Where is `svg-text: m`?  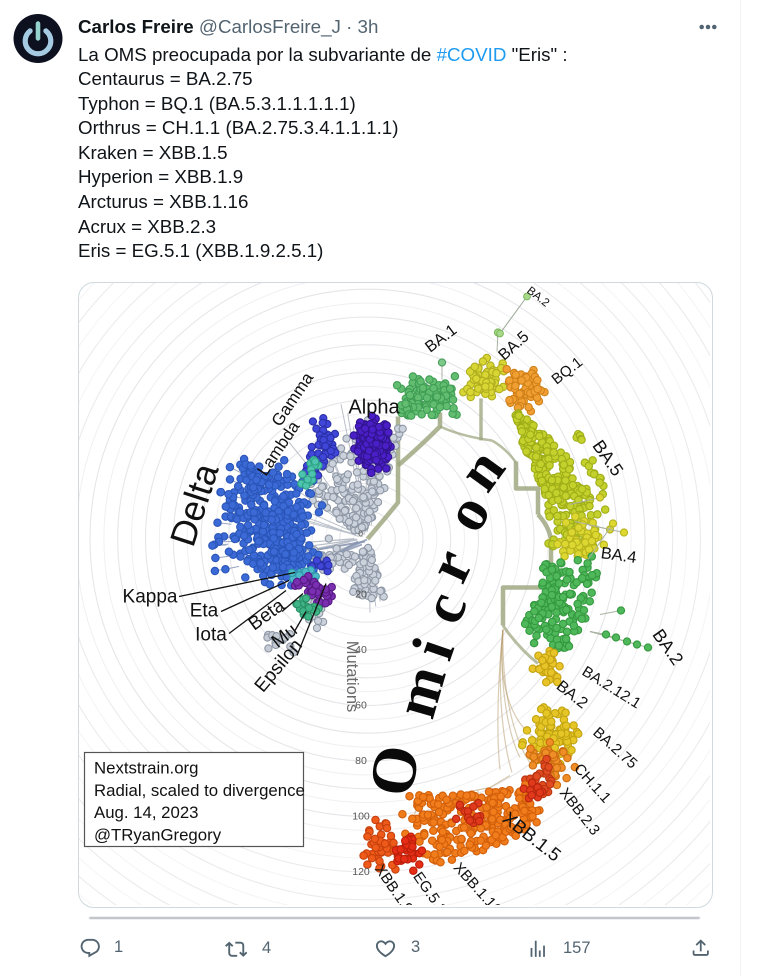 svg-text: m is located at coordinates (419, 691).